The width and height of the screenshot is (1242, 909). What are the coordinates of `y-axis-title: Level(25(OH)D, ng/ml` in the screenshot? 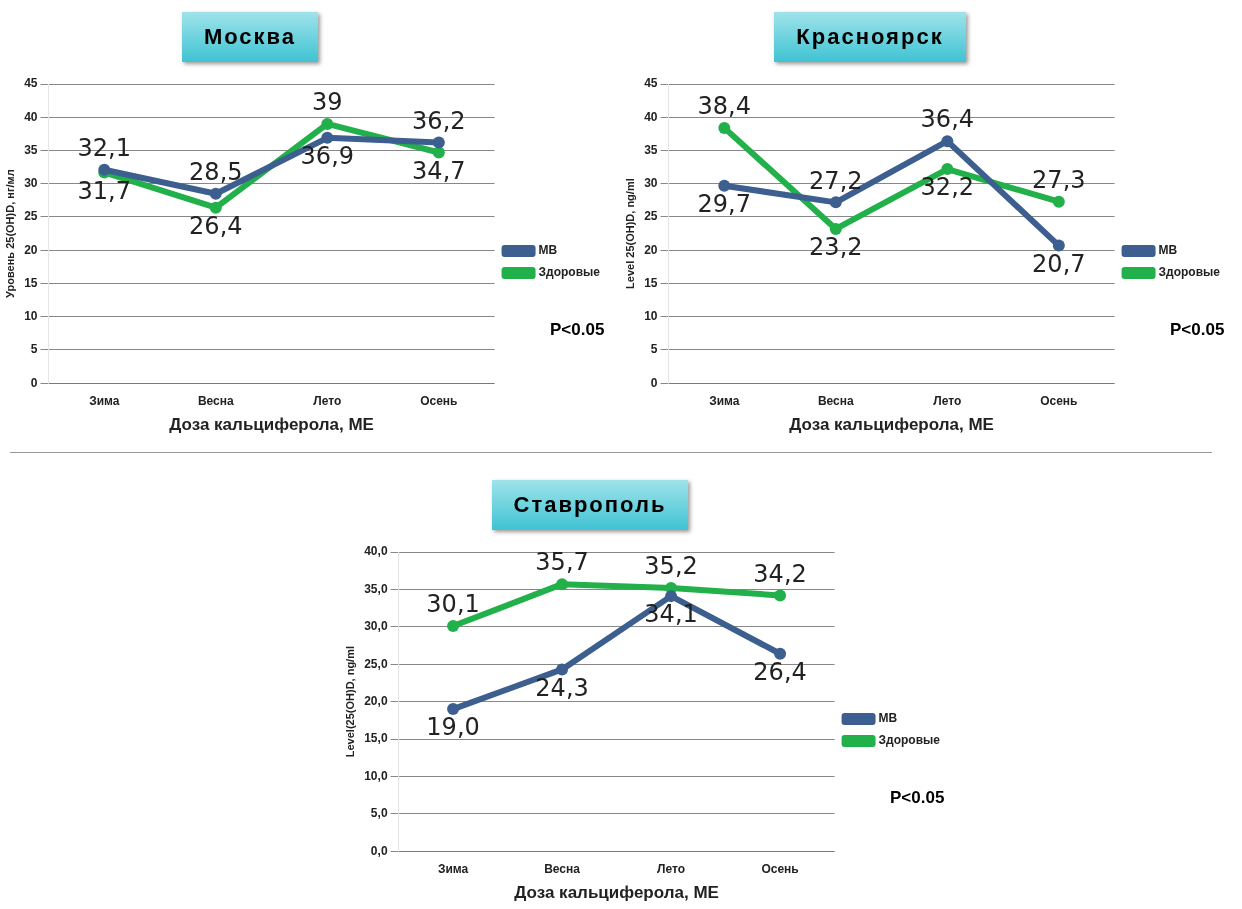 It's located at (349, 701).